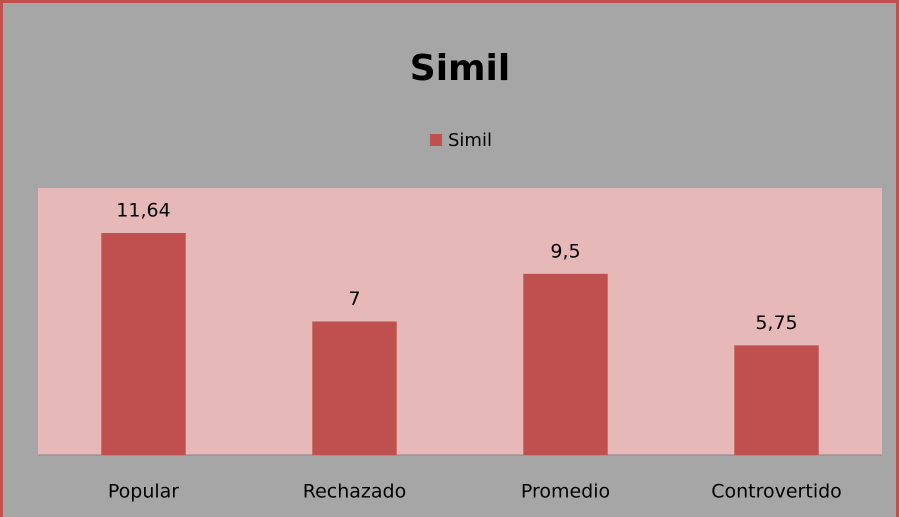 The height and width of the screenshot is (517, 899). What do you see at coordinates (143, 211) in the screenshot?
I see `data-label: 11,64` at bounding box center [143, 211].